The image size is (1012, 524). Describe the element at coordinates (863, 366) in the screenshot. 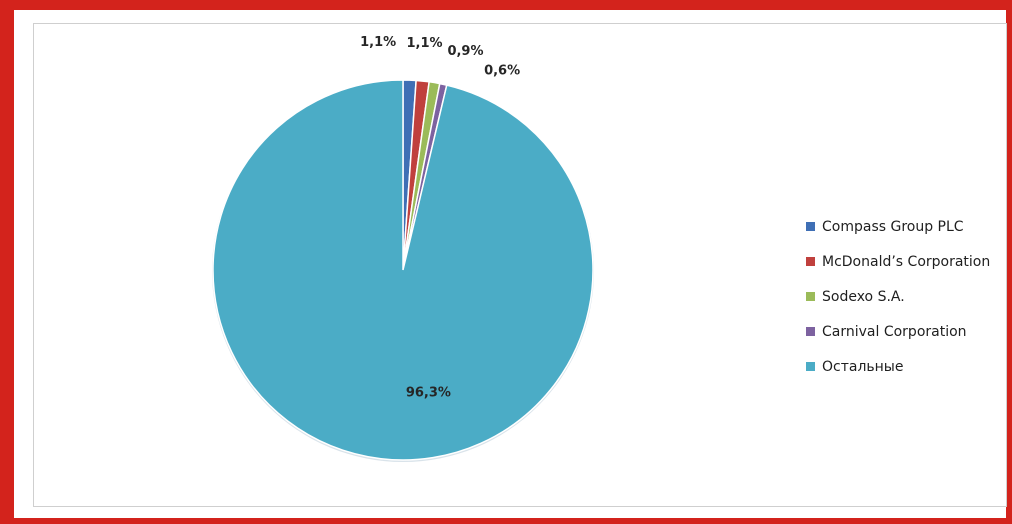

I see `legend-label-others: Остальные` at that location.